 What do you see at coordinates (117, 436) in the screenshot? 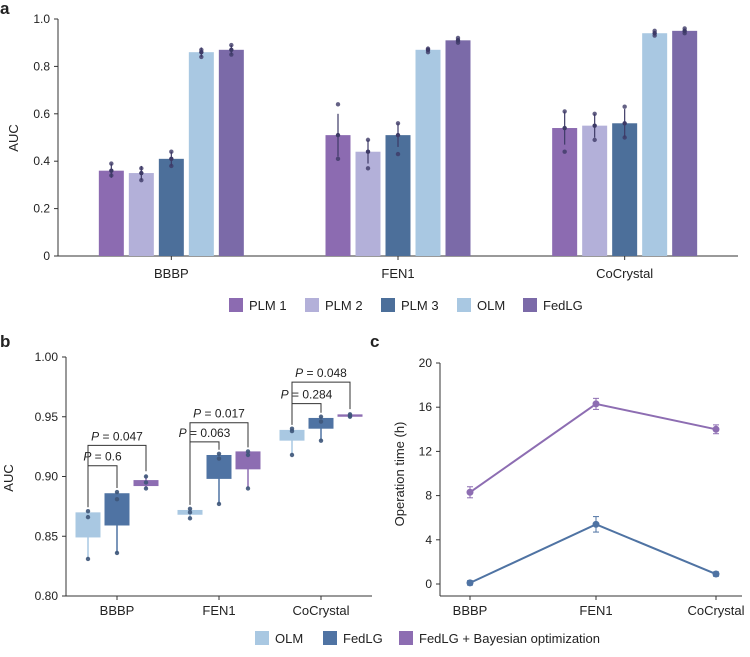
I see `panel-b-pvalue-label: P = 0.047` at bounding box center [117, 436].